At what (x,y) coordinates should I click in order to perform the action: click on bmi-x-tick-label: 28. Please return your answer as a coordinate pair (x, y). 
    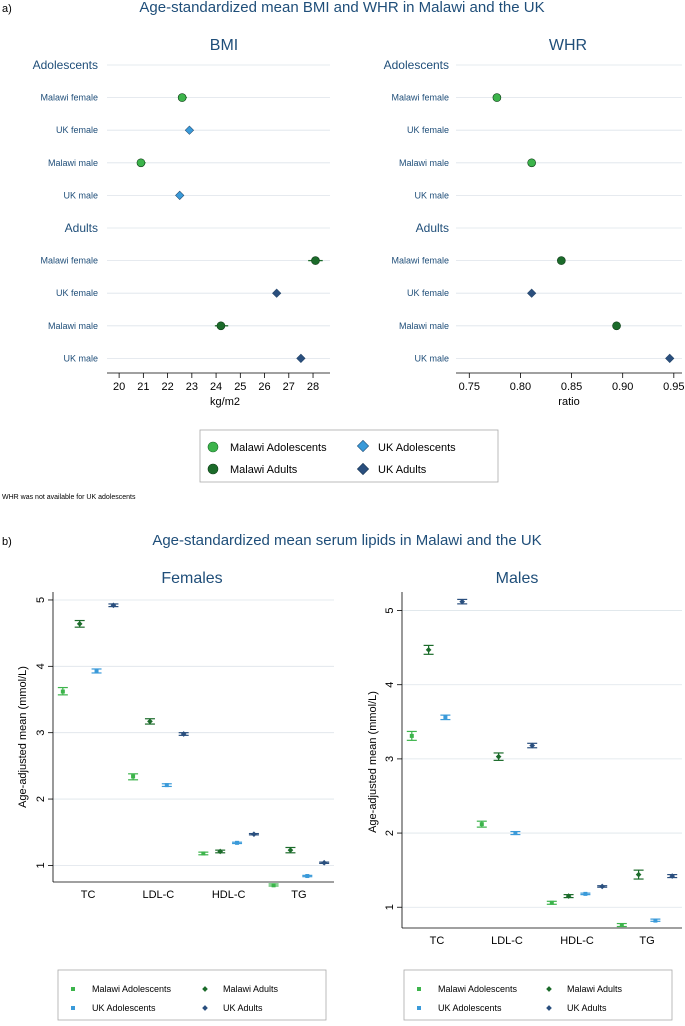
    Looking at the image, I should click on (313, 387).